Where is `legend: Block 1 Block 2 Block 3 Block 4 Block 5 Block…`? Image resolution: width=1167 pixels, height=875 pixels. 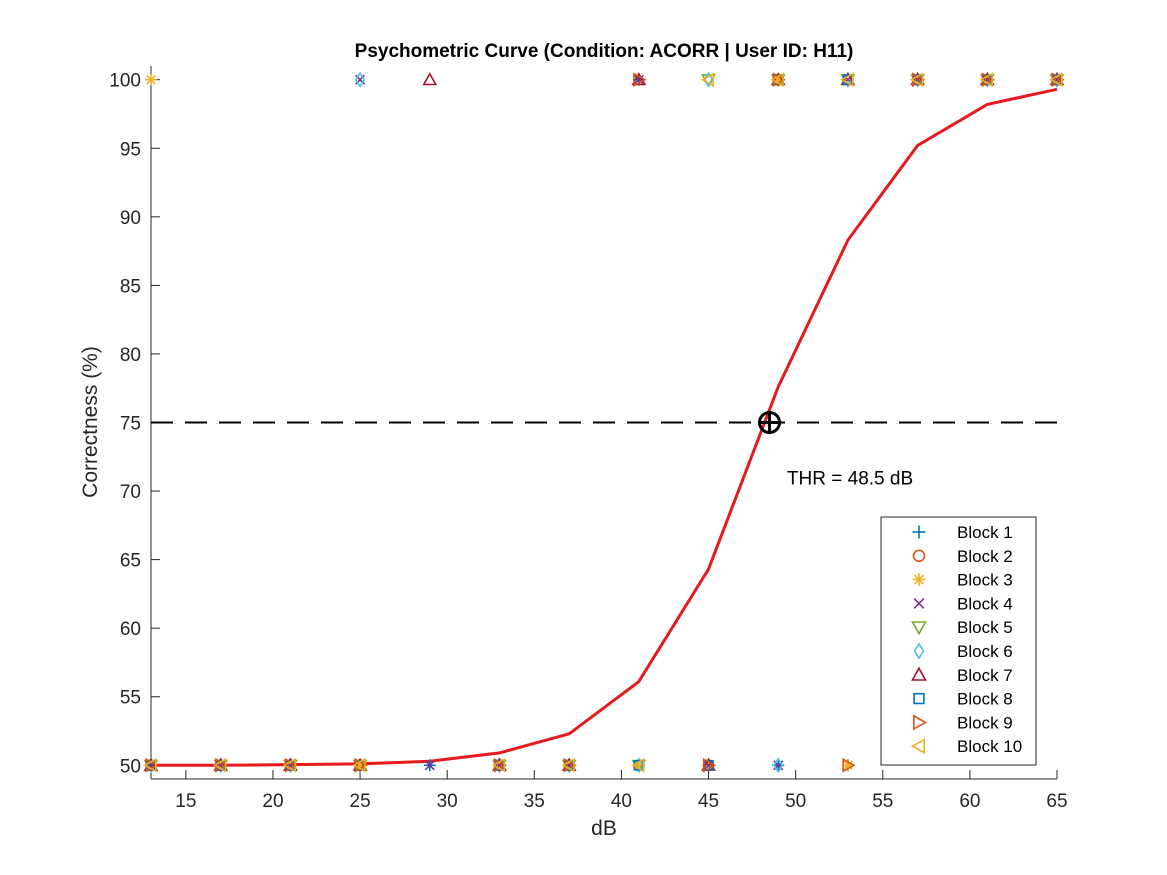 legend: Block 1 Block 2 Block 3 Block 4 Block 5 Block… is located at coordinates (958, 641).